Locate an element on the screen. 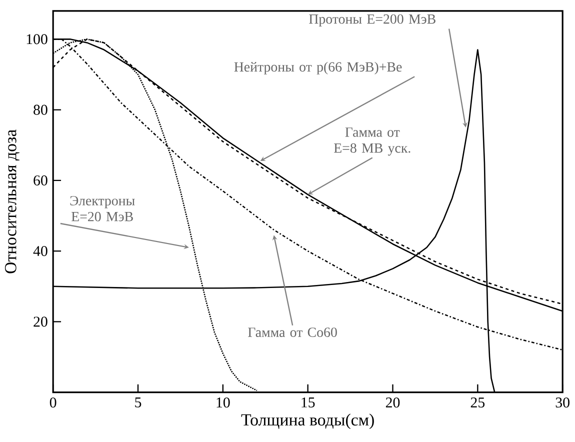  annotation: Гамма от E=8 МВ уск. is located at coordinates (372, 142).